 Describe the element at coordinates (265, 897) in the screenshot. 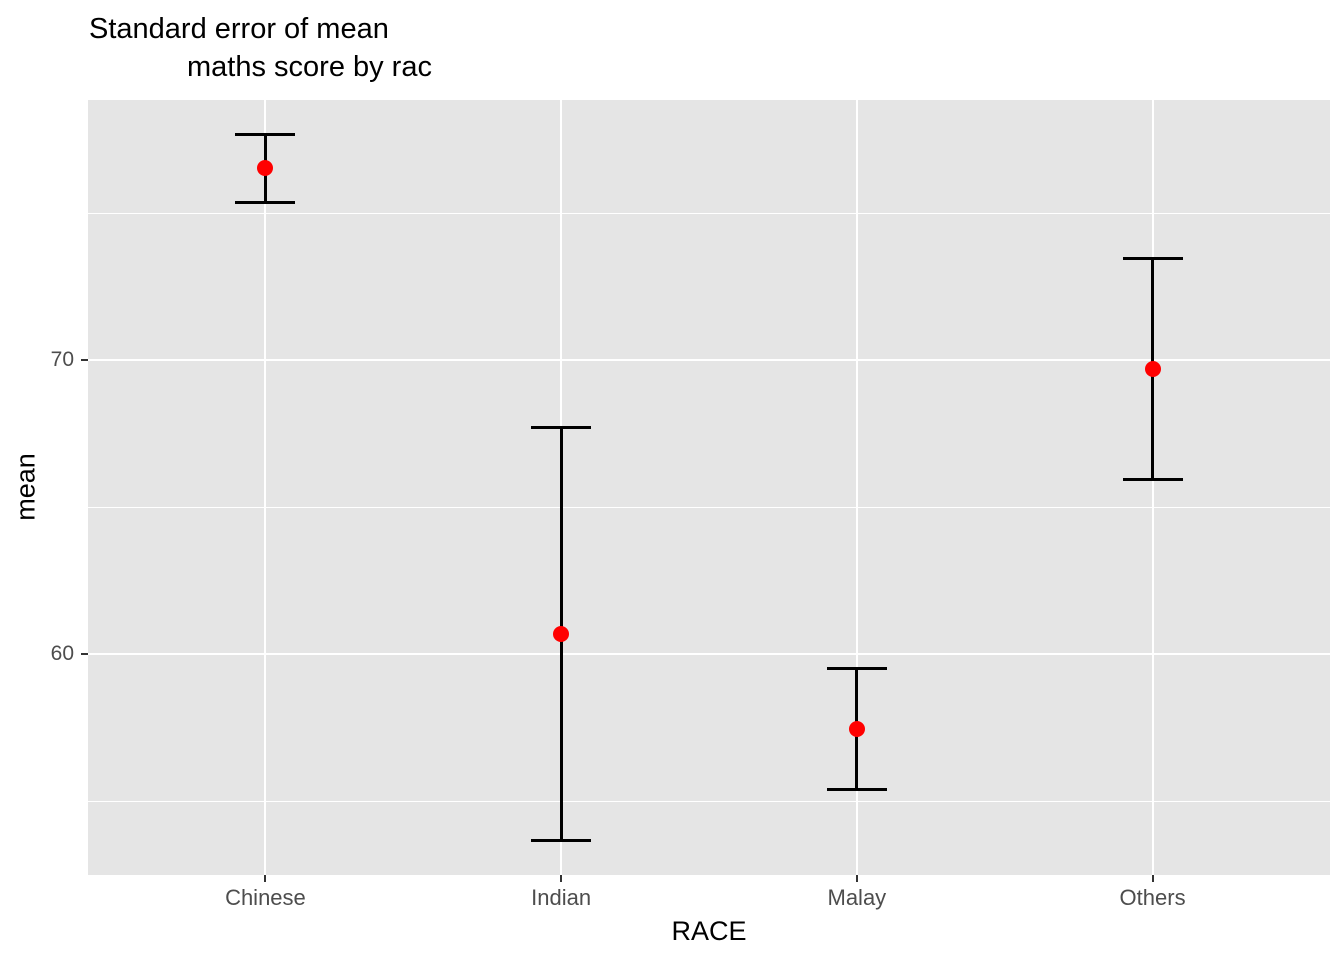

I see `x-tick-label-chinese: Chinese` at that location.